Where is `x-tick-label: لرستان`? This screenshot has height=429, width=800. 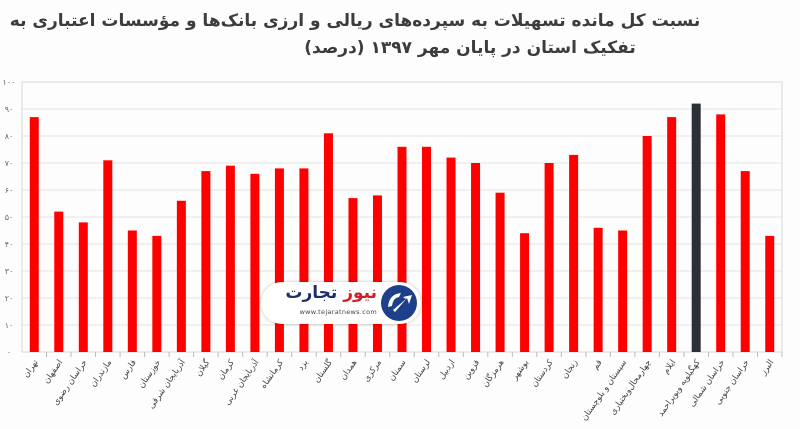 x-tick-label: لرستان is located at coordinates (421, 371).